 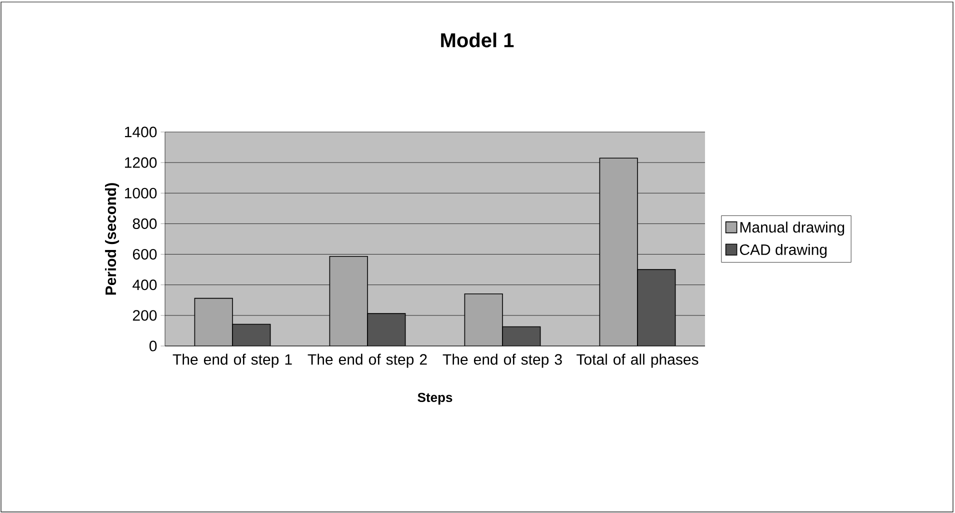 What do you see at coordinates (112, 239) in the screenshot?
I see `y-axis-title: Period (second)` at bounding box center [112, 239].